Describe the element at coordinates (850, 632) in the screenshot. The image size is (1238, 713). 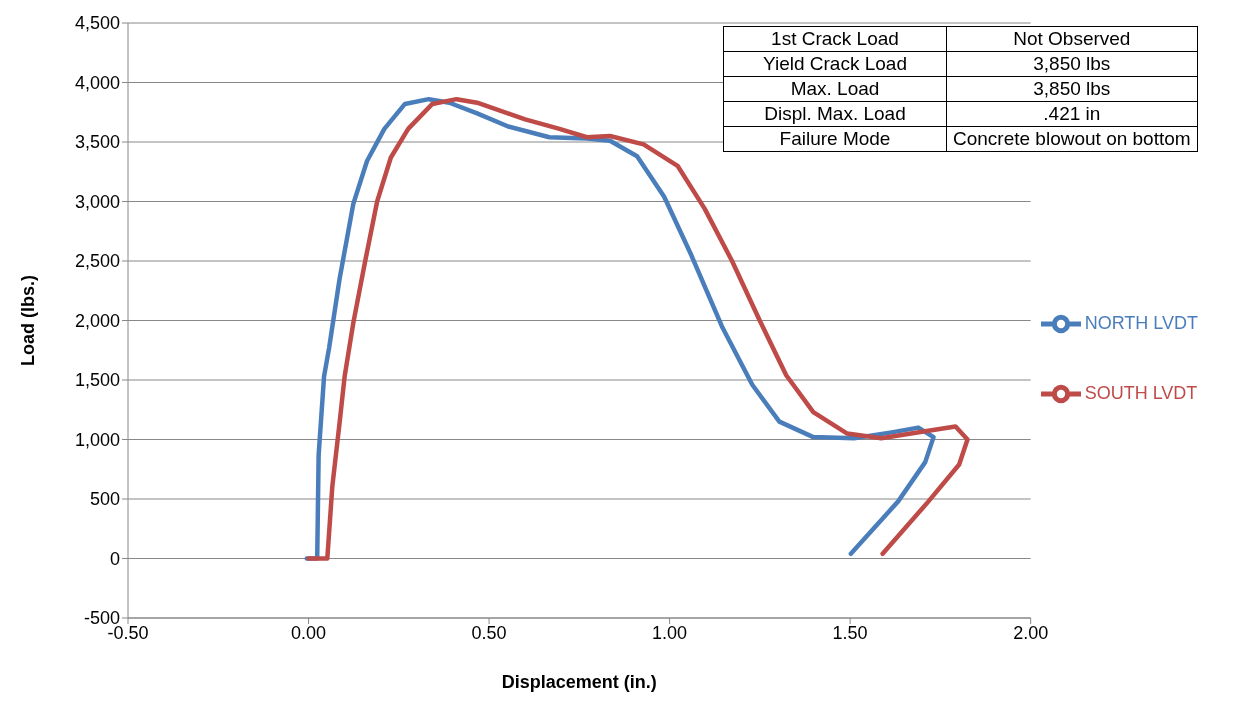
I see `x-tick-label: 1.50` at that location.